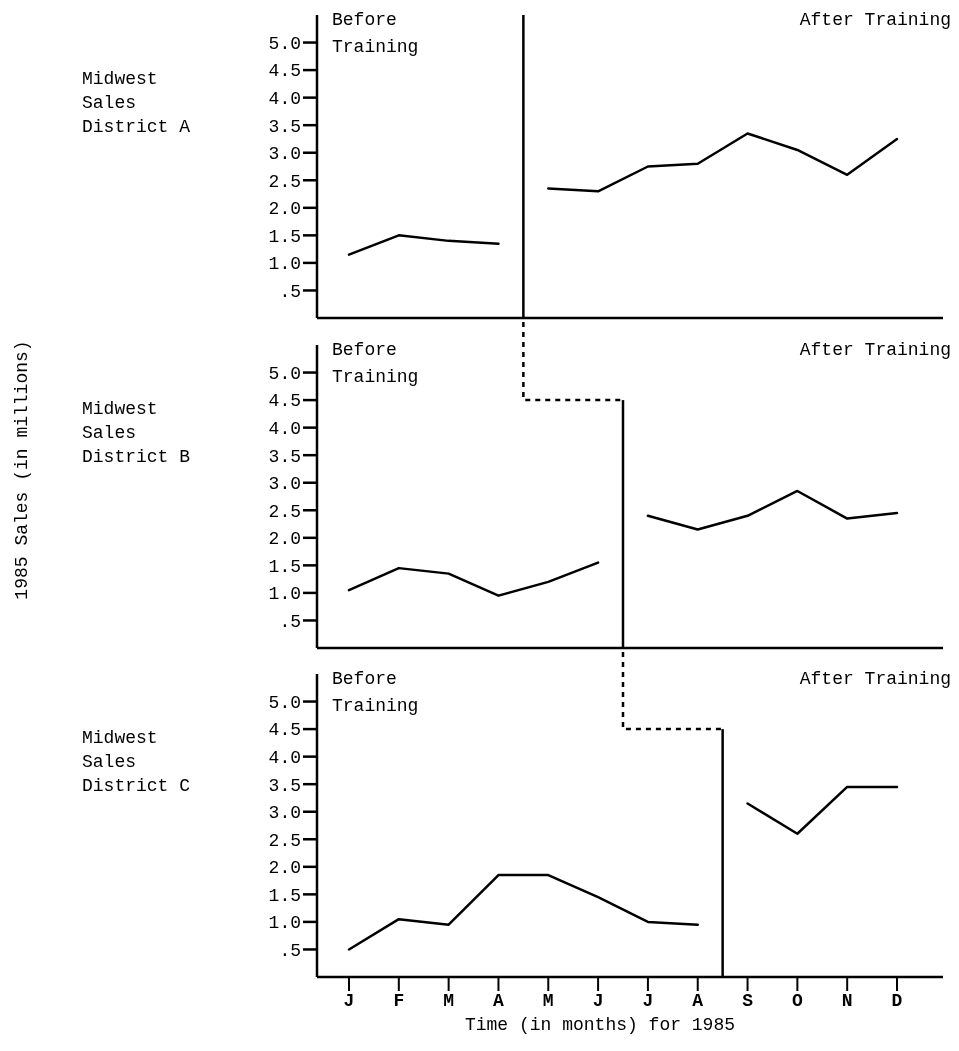 The height and width of the screenshot is (1051, 959). Describe the element at coordinates (137, 103) in the screenshot. I see `text: Midwest Sales District A` at that location.